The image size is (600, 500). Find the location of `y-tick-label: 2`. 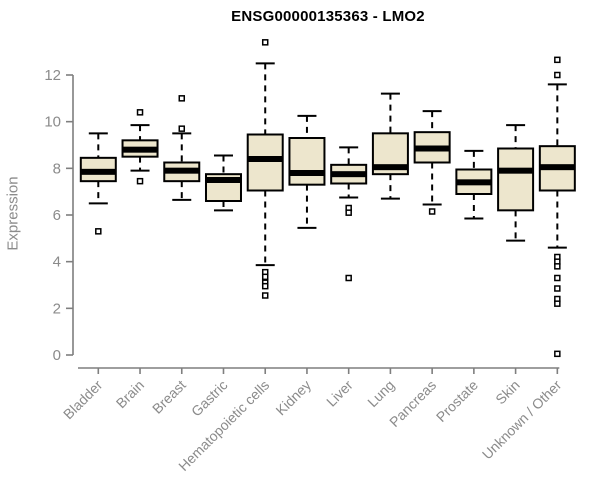

y-tick-label: 2 is located at coordinates (57, 308).